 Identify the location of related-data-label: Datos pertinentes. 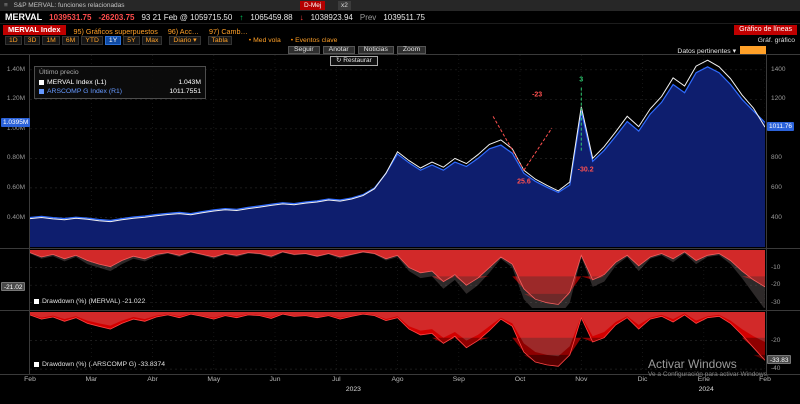
(704, 51).